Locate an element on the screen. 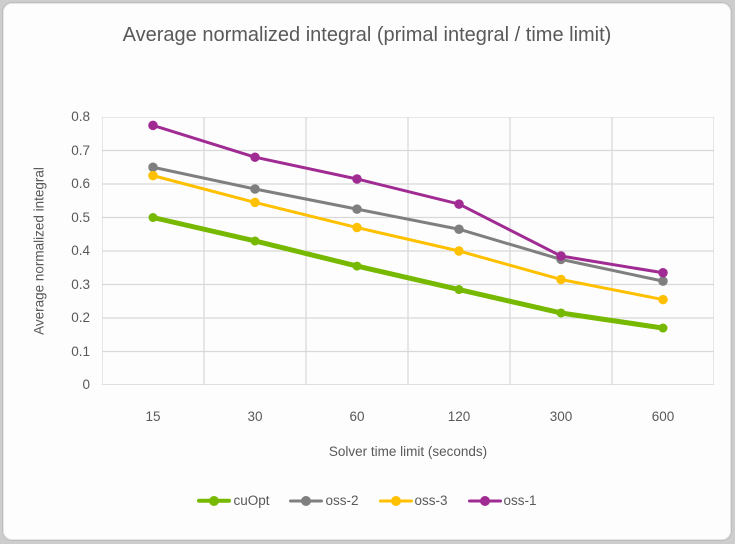  legend-item-cuOpt: cuOpt is located at coordinates (233, 500).